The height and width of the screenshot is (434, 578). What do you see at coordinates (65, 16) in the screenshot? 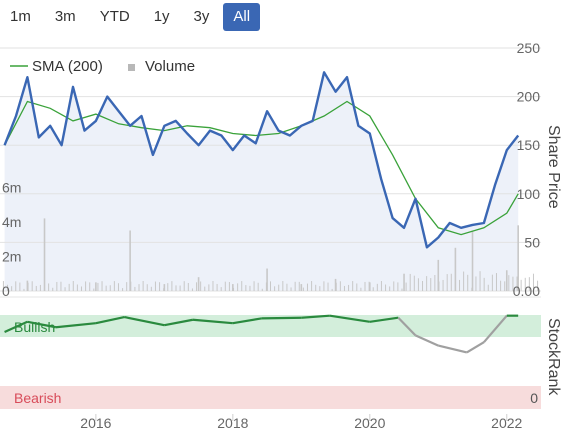
I see `range-button-3m: 3m` at bounding box center [65, 16].